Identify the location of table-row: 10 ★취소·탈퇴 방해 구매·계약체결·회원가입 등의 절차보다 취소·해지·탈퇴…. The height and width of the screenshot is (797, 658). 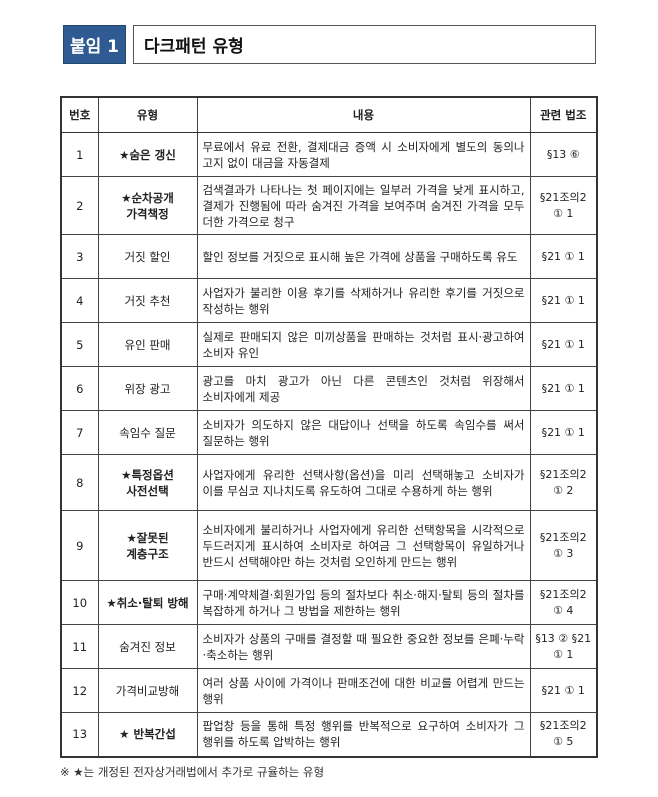
(329, 602).